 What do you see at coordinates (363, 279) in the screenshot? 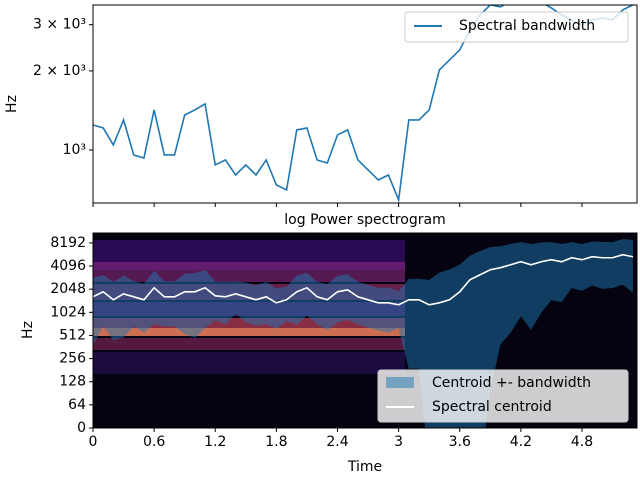
I see `data-line` at bounding box center [363, 279].